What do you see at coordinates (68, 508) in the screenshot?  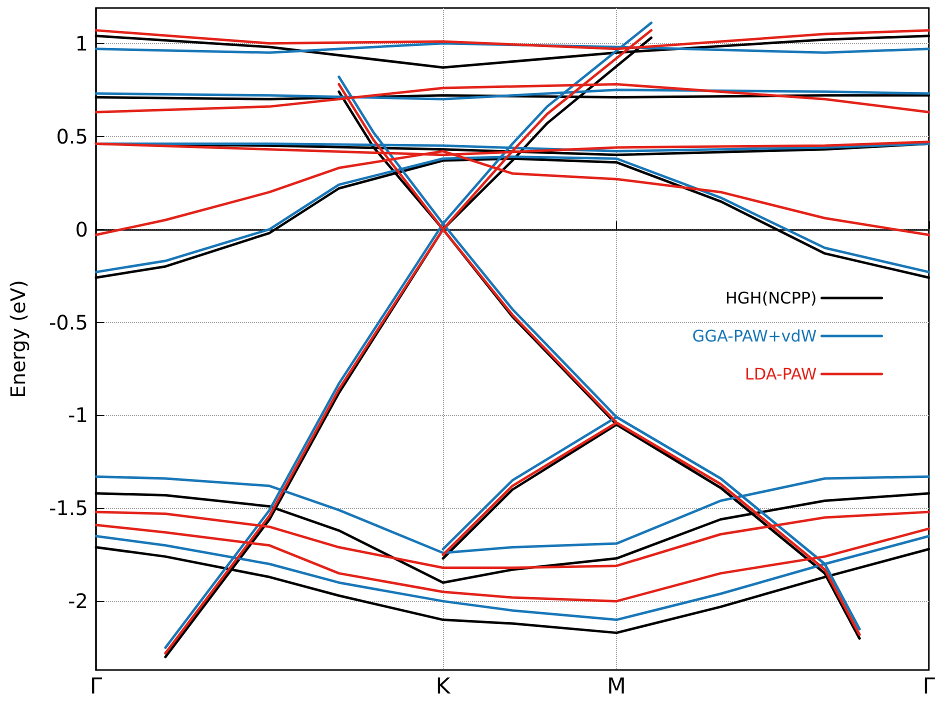 I see `y-tick-label: -1.5` at bounding box center [68, 508].